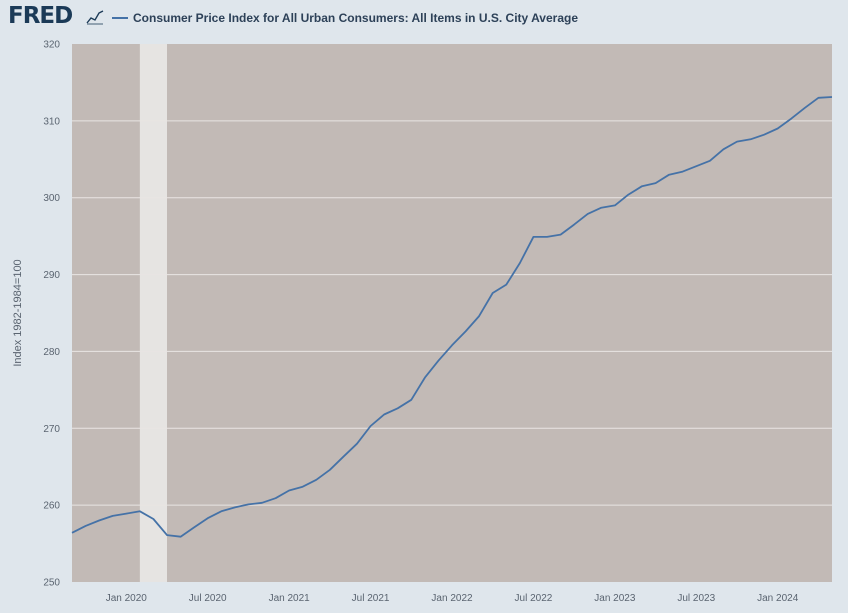  I want to click on y-tick-label: 320, so click(51, 45).